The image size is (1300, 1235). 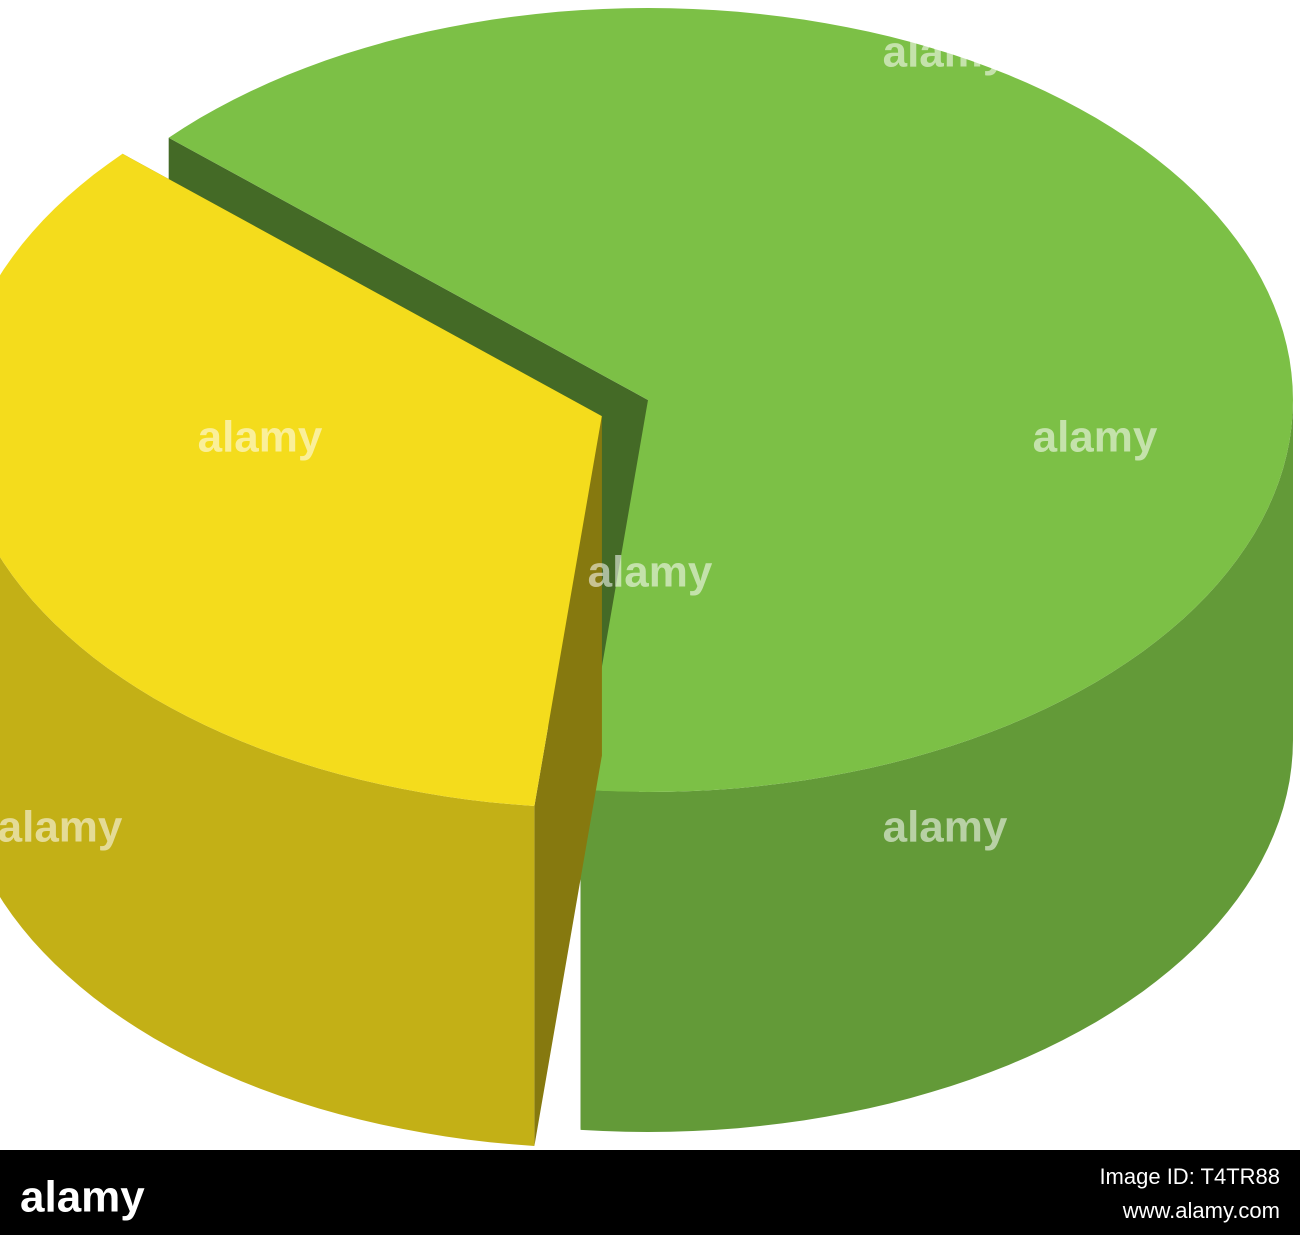 I want to click on footer-image-id: Image ID: T4TR88, so click(x=1189, y=1176).